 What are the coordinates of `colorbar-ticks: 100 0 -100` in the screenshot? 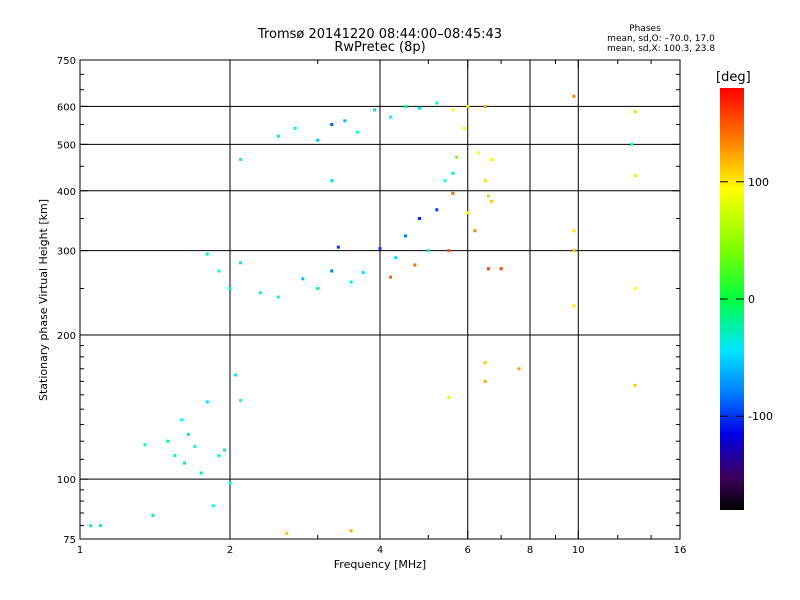 It's located at (746, 299).